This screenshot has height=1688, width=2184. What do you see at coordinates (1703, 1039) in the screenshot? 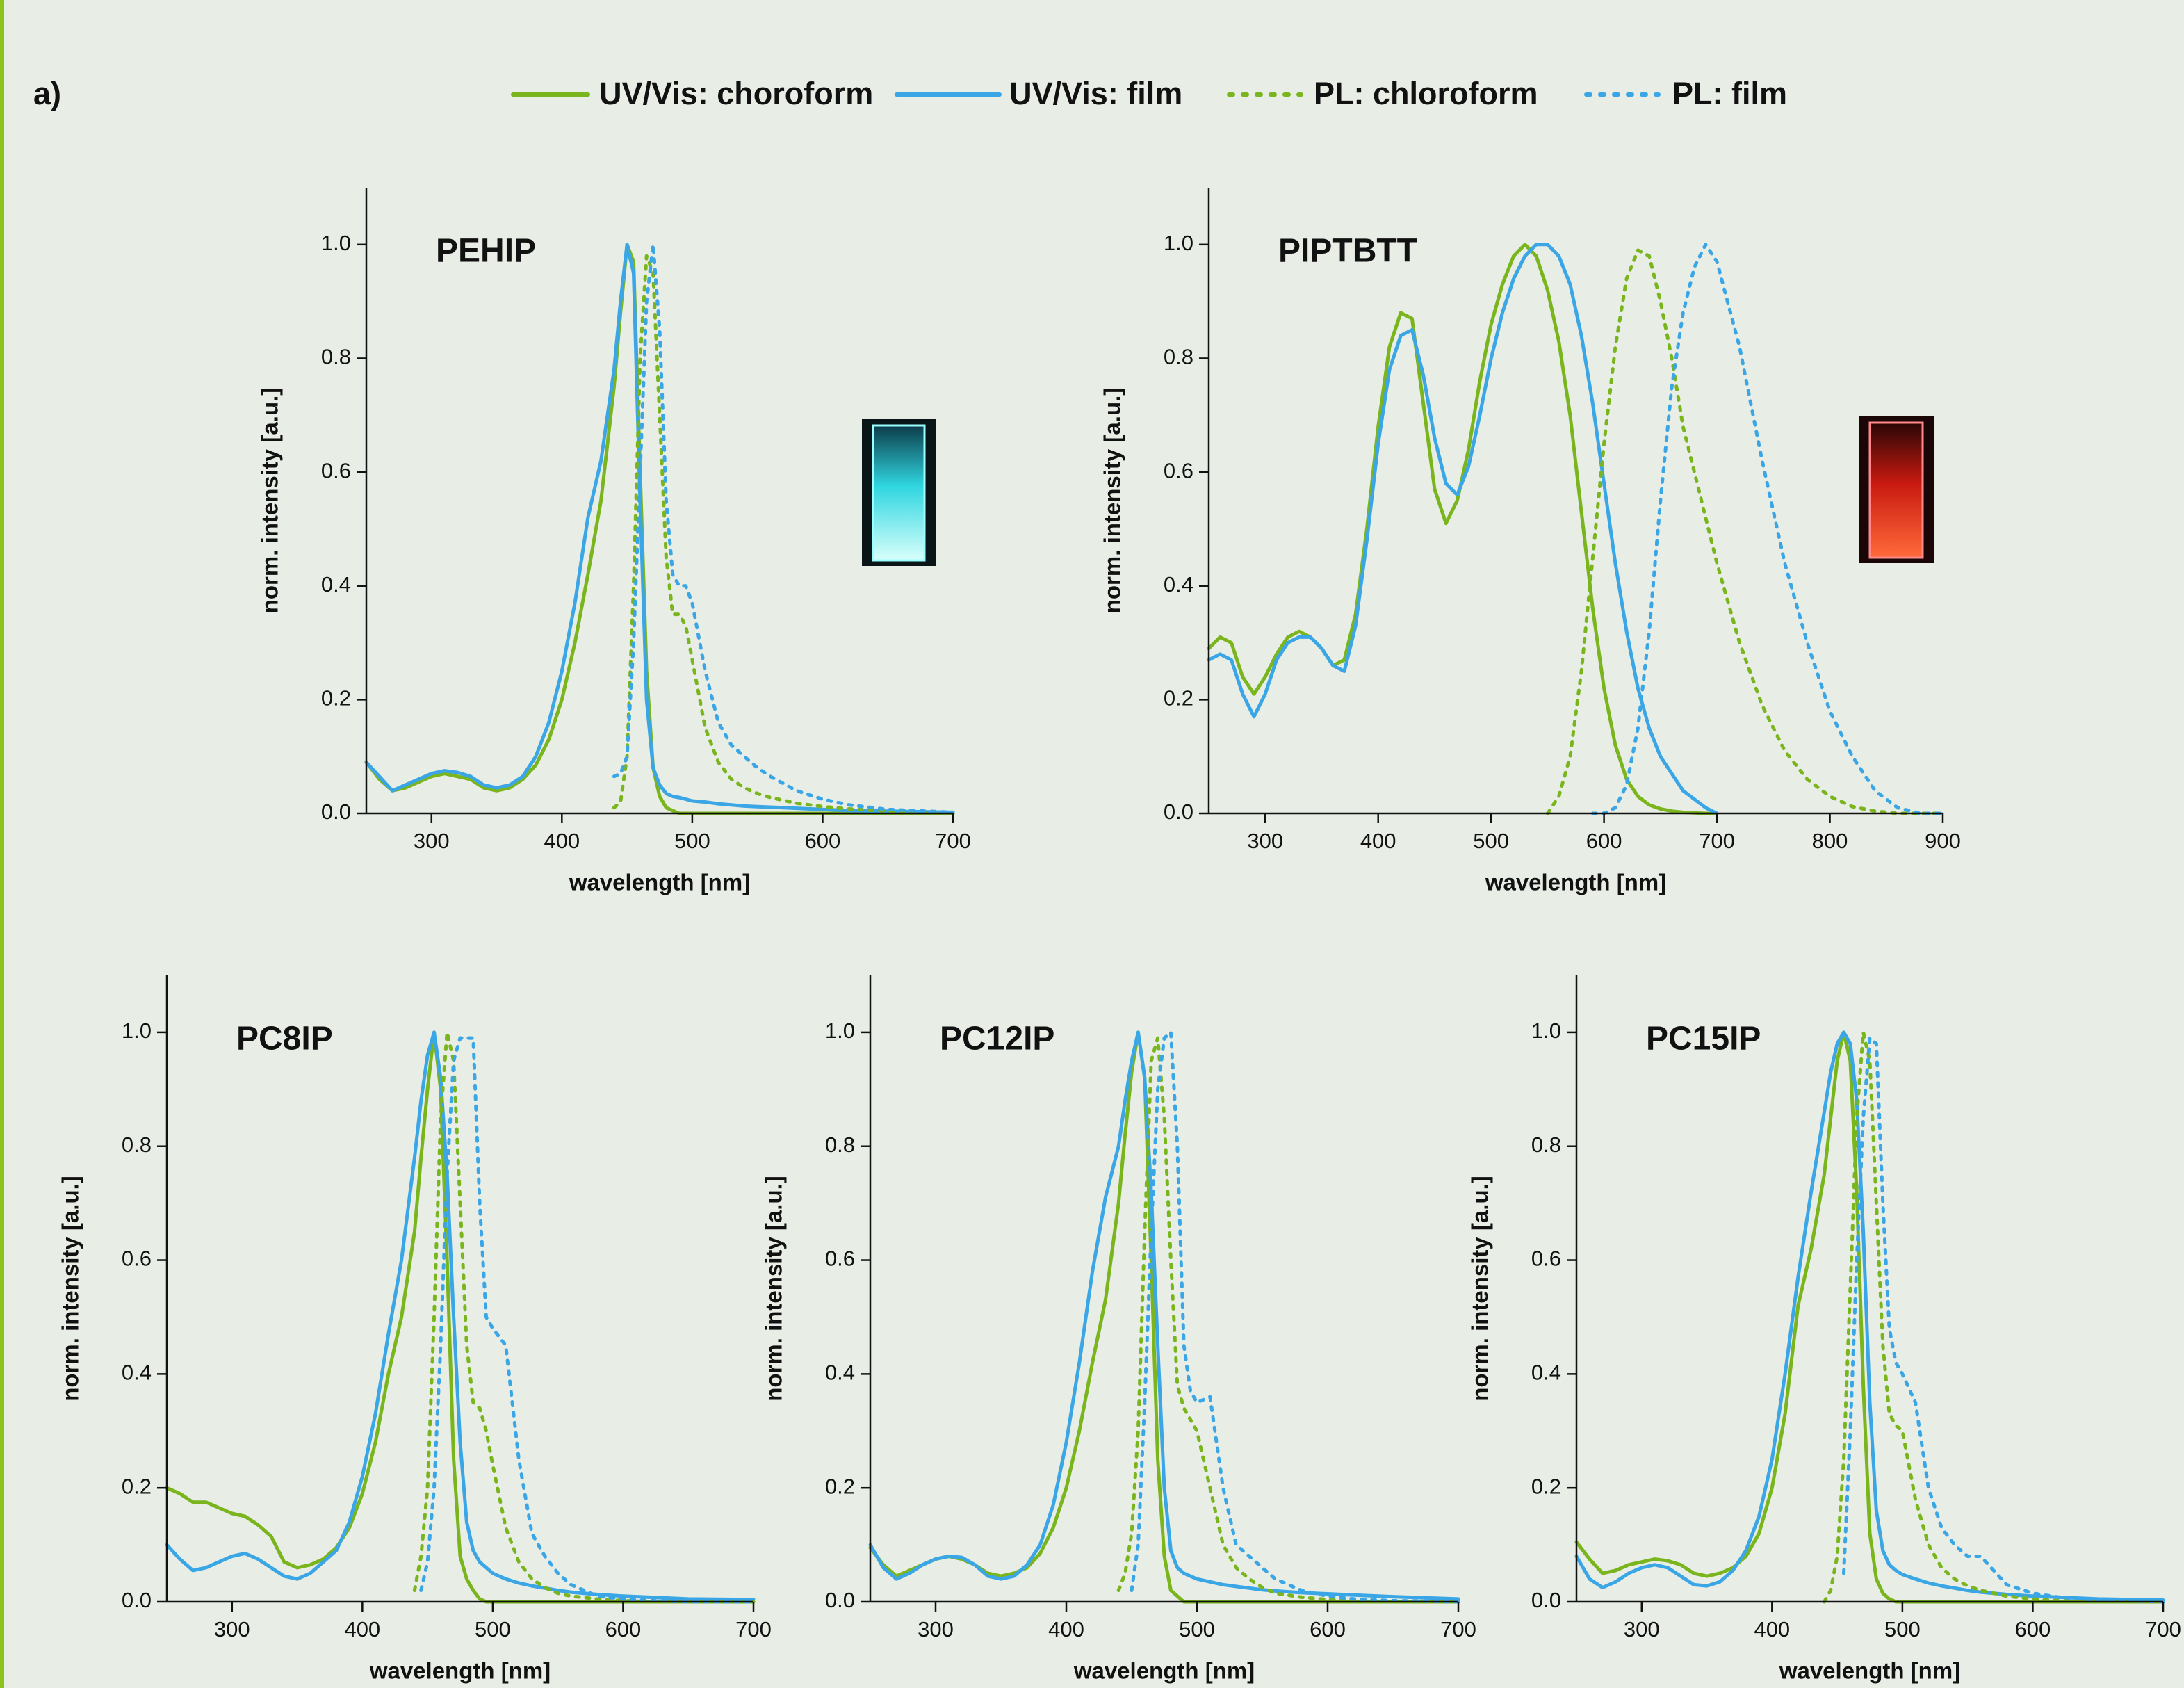
I see `chart-title: PC15IP` at bounding box center [1703, 1039].